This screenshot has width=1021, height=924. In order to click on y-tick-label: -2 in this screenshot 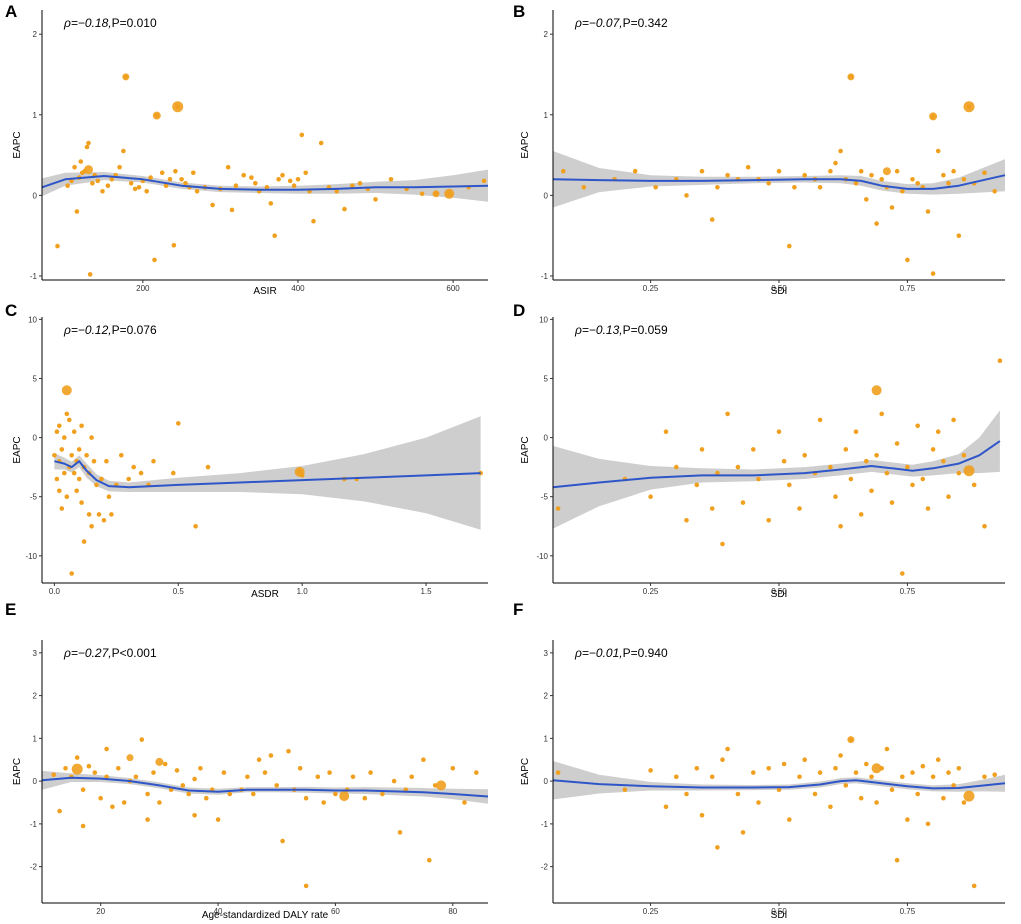, I will do `click(545, 867)`.